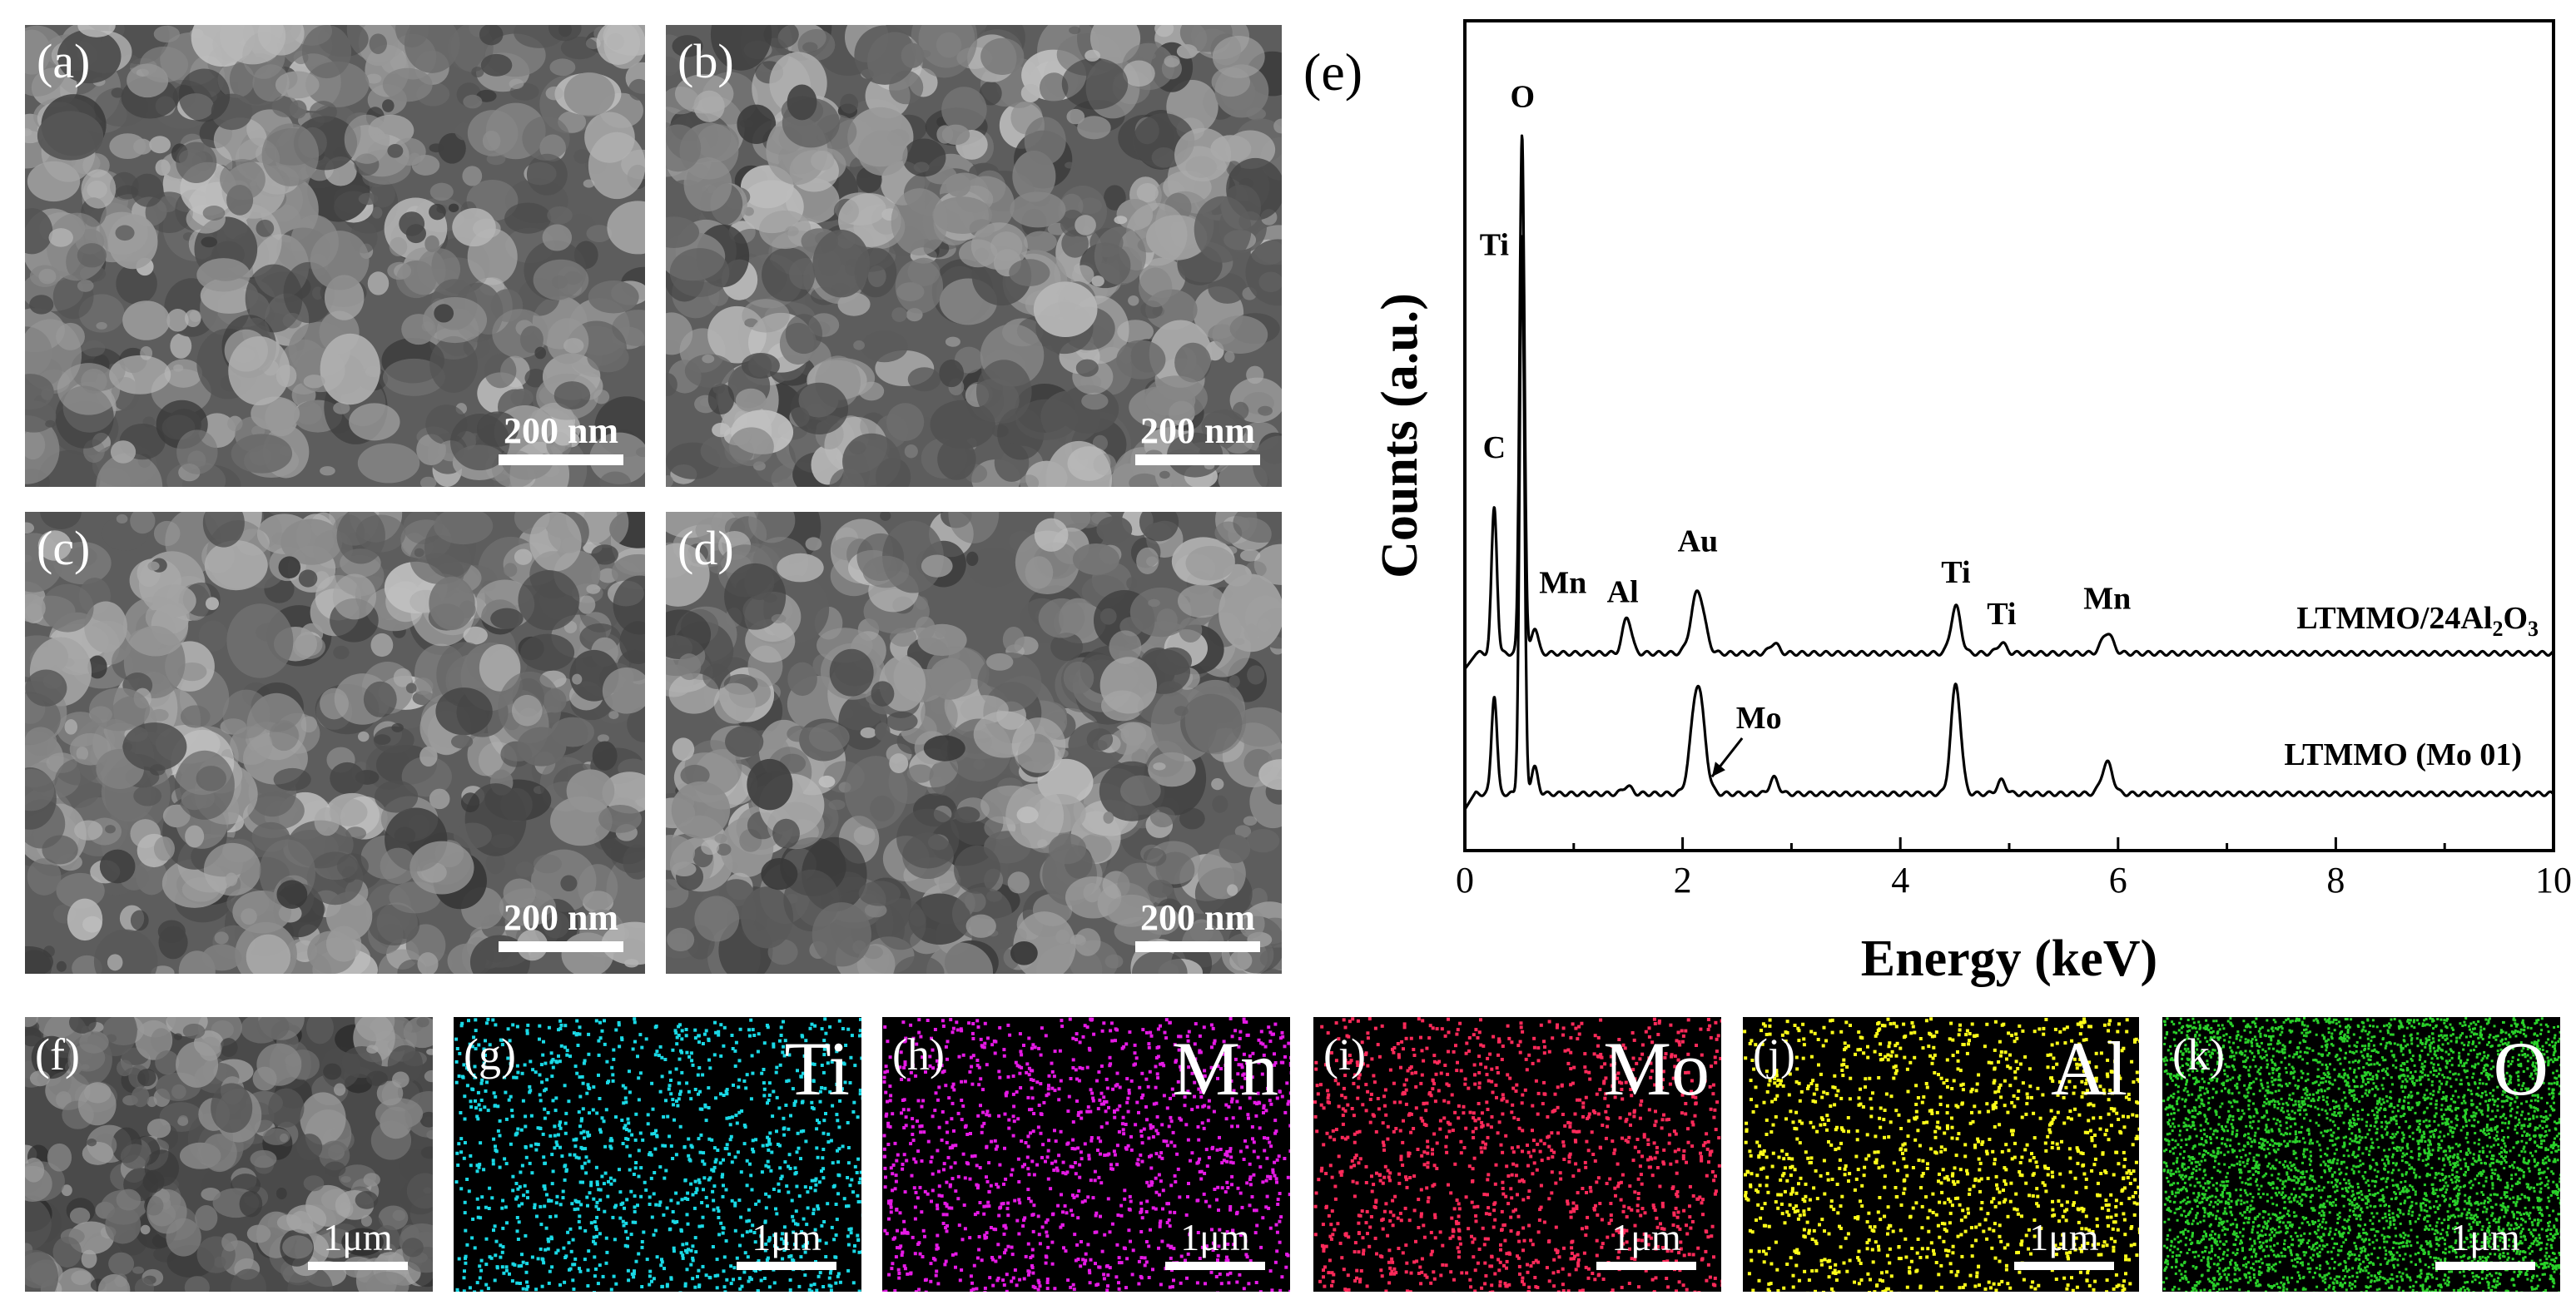 The height and width of the screenshot is (1310, 2576). What do you see at coordinates (1225, 1068) in the screenshot?
I see `element-symbol: Mn` at bounding box center [1225, 1068].